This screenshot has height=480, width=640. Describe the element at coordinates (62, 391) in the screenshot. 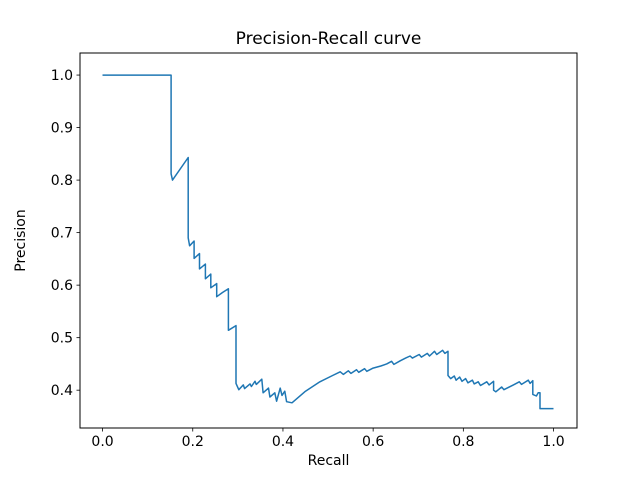

I see `y-tick-label: 0.4` at that location.